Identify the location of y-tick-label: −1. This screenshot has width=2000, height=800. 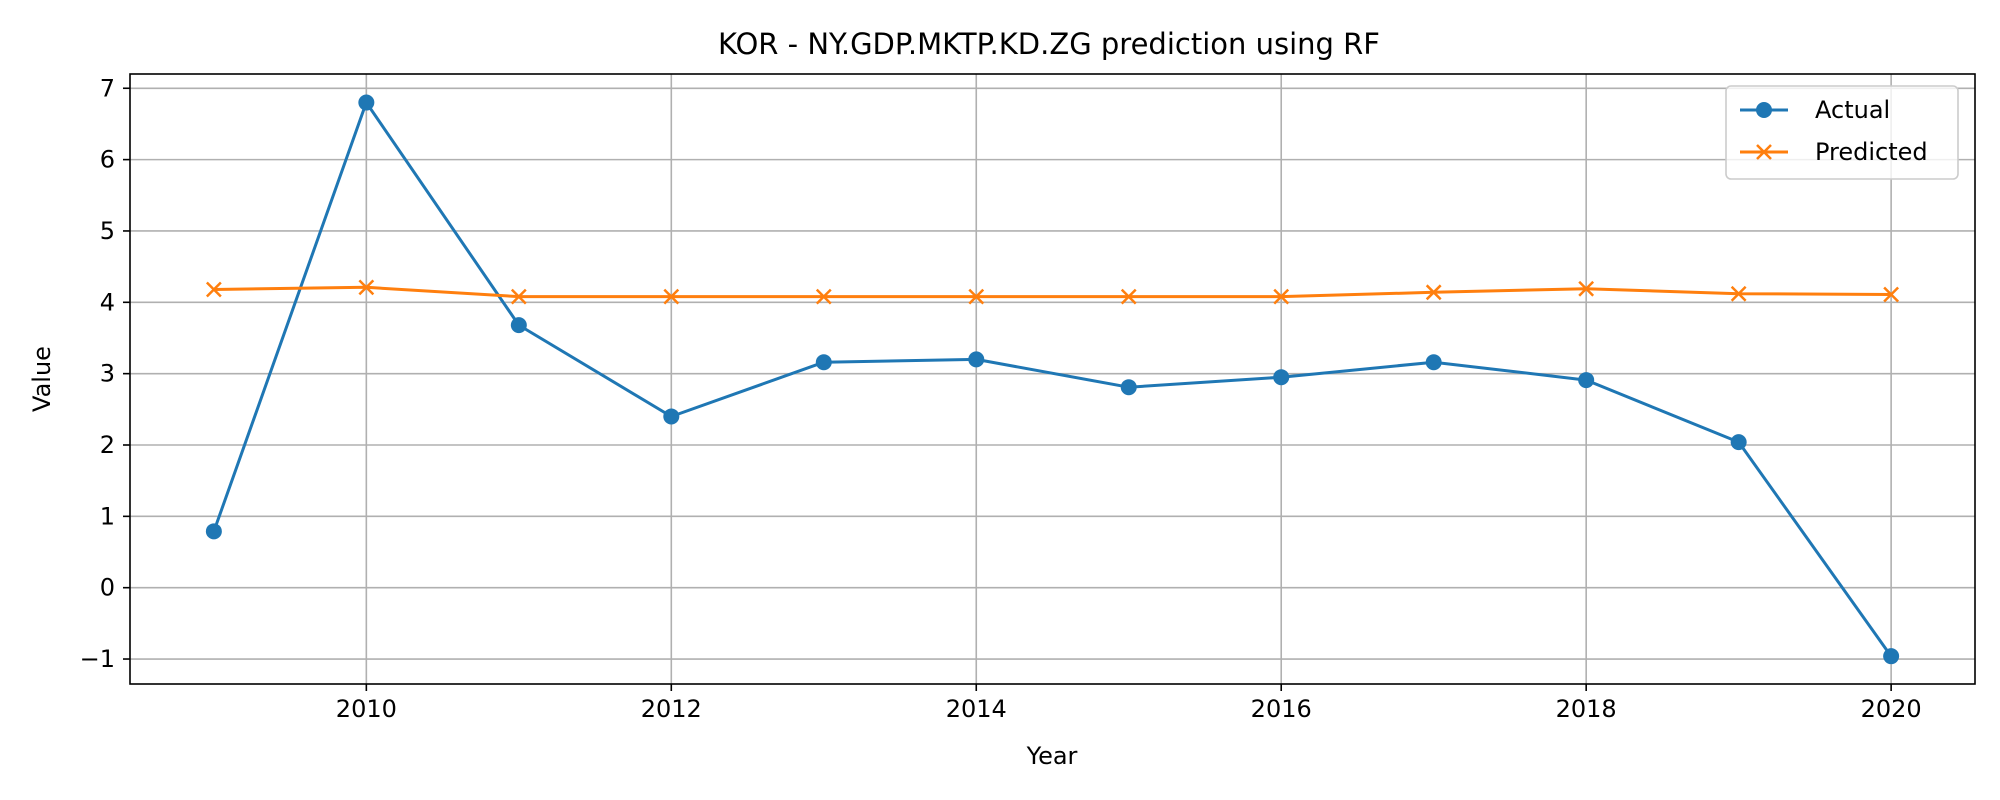
(97, 659).